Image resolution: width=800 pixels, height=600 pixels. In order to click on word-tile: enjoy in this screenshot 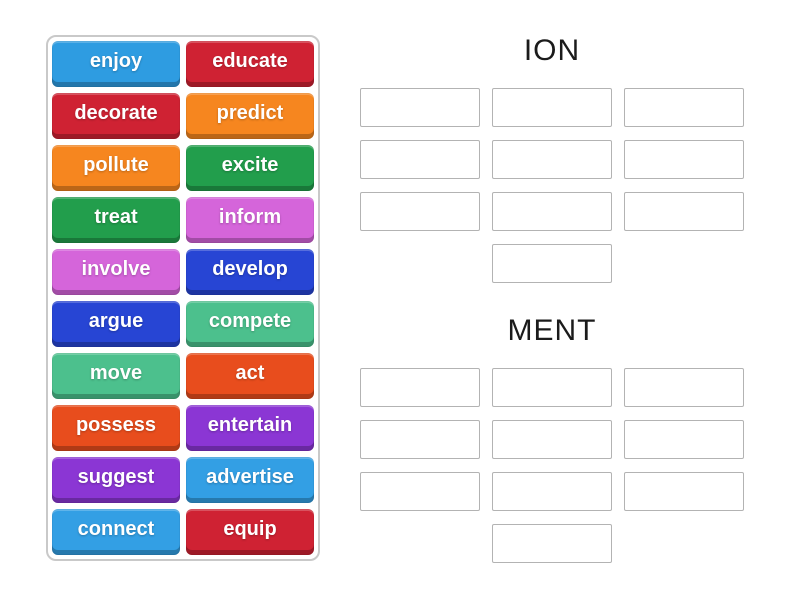, I will do `click(116, 64)`.